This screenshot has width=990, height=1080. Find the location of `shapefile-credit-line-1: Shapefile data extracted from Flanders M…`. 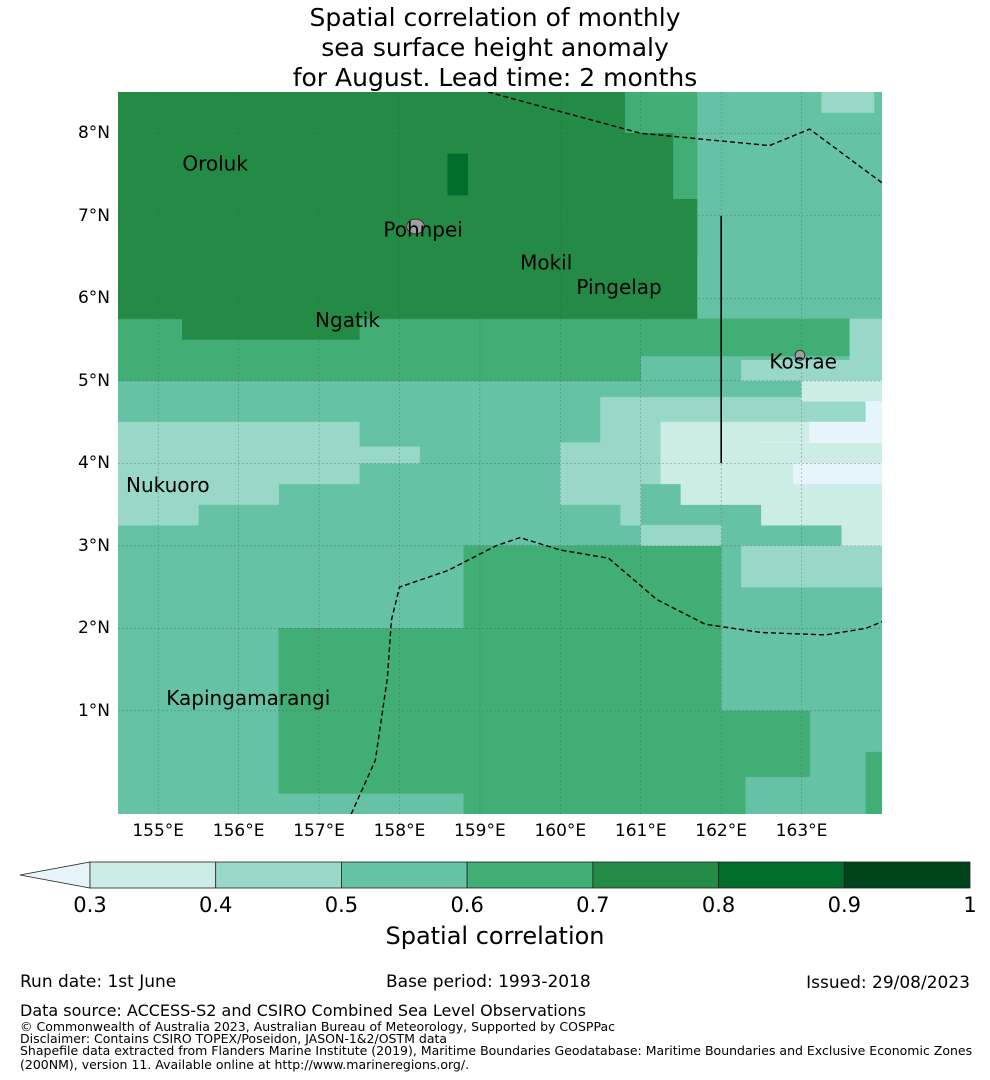

shapefile-credit-line-1: Shapefile data extracted from Flanders M… is located at coordinates (496, 1050).